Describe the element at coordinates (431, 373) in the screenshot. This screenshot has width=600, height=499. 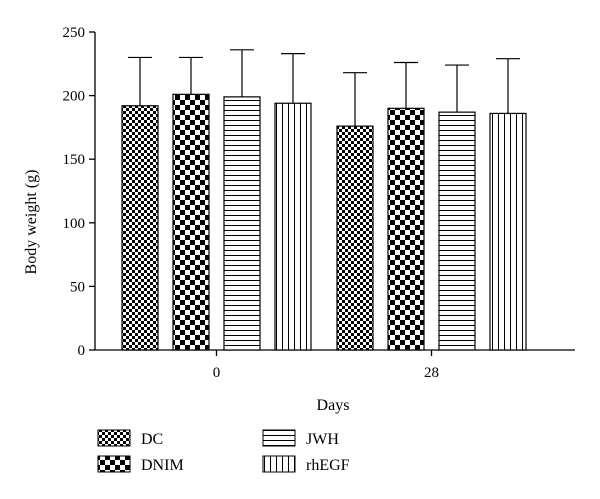
I see `x-tick-label: 28` at that location.